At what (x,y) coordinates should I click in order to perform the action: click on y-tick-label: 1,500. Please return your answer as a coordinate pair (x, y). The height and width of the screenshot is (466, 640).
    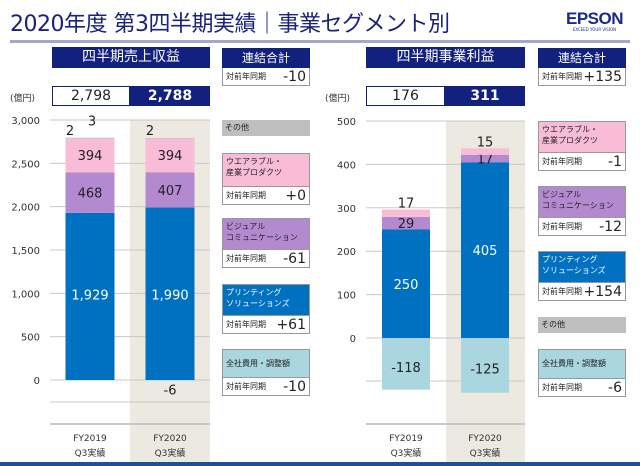
    Looking at the image, I should click on (25, 251).